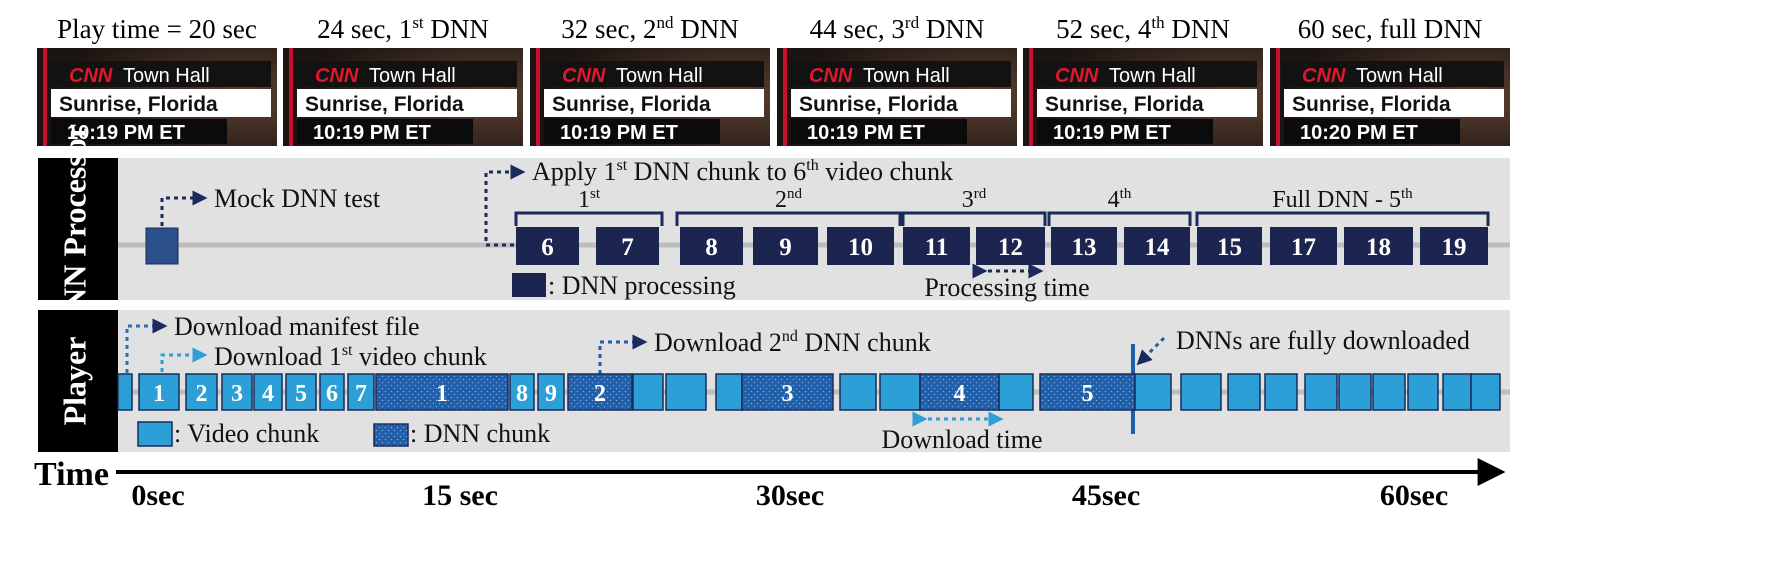 This screenshot has width=1772, height=586. What do you see at coordinates (403, 28) in the screenshot?
I see `frame-caption: 24 sec, 1st DNN` at bounding box center [403, 28].